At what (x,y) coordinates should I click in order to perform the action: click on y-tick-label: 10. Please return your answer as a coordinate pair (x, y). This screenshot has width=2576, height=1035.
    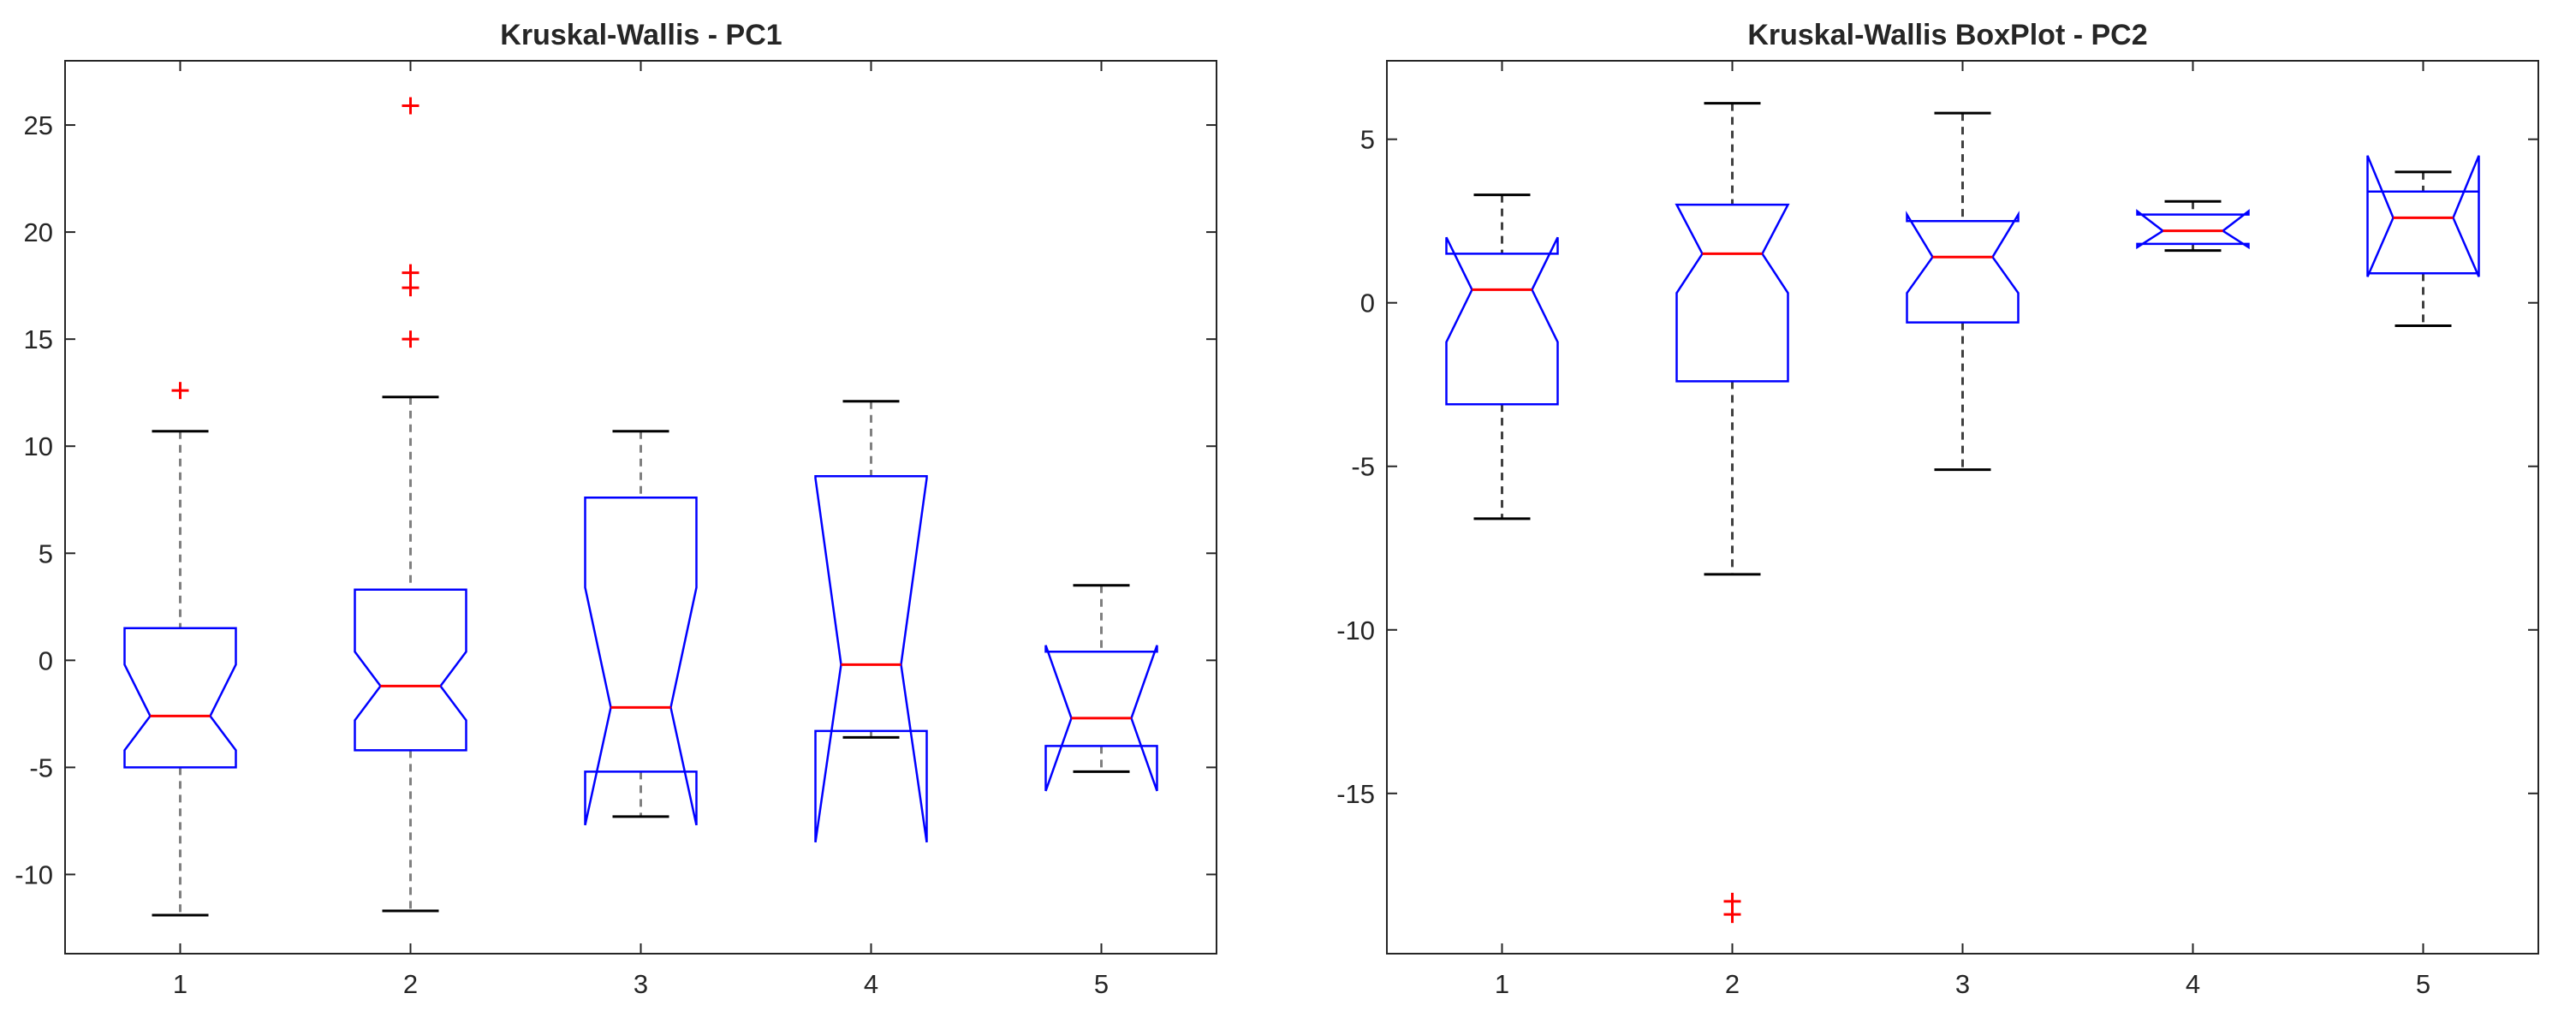
    Looking at the image, I should click on (38, 446).